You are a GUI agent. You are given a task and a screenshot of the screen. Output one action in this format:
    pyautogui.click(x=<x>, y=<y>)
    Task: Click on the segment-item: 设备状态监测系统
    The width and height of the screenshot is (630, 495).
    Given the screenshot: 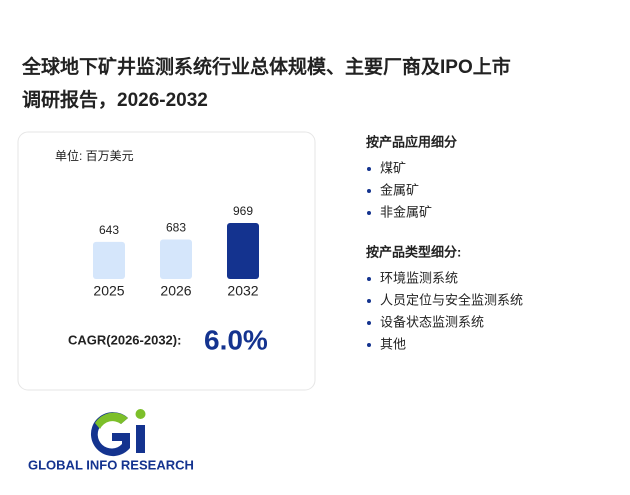 What is the action you would take?
    pyautogui.click(x=432, y=321)
    